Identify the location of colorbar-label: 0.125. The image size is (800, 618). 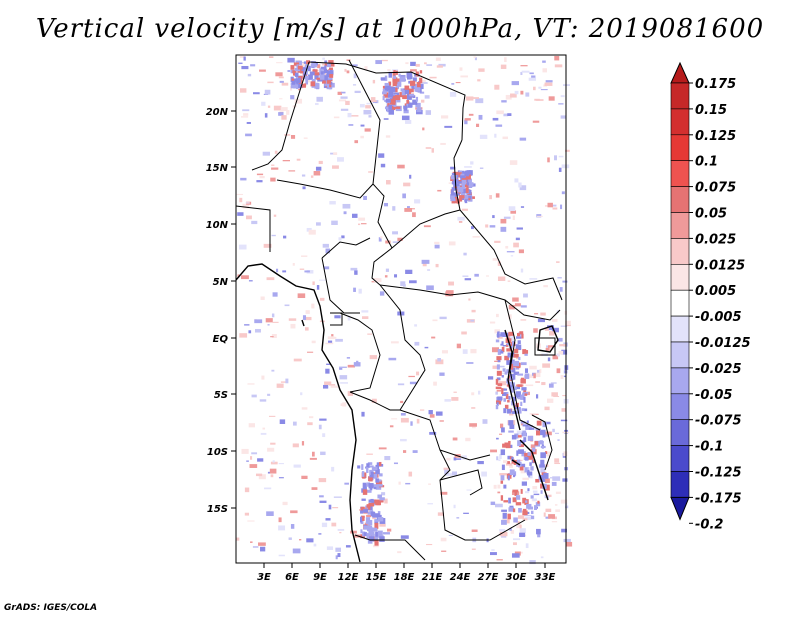
(715, 136).